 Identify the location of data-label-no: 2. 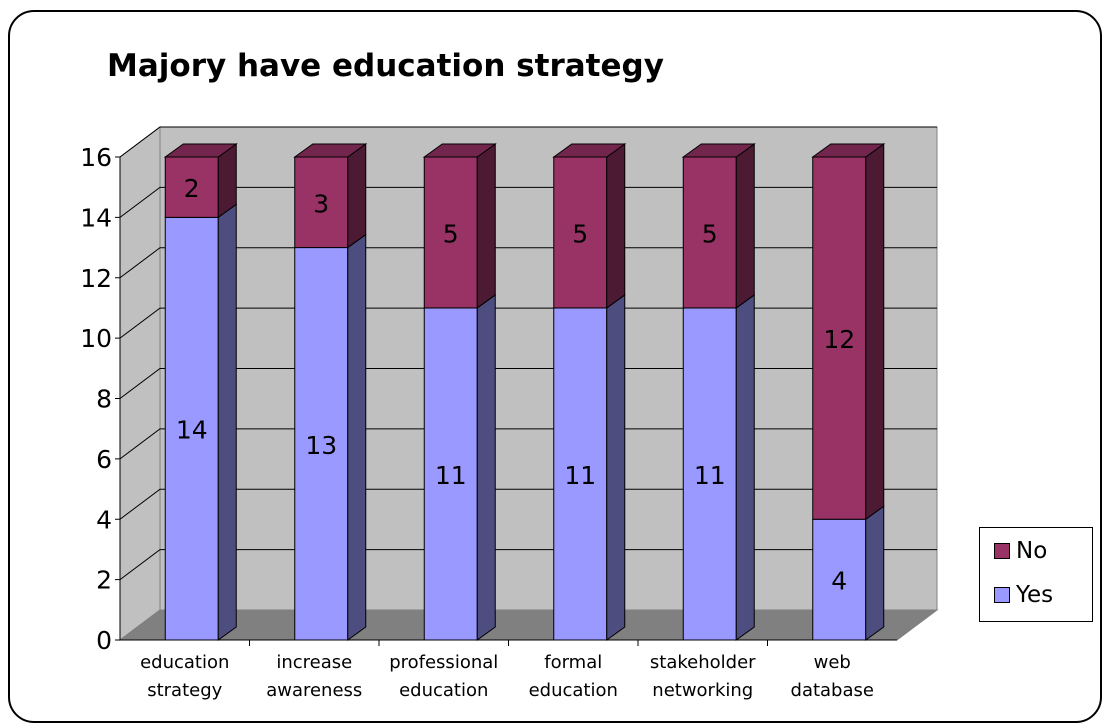
(192, 188).